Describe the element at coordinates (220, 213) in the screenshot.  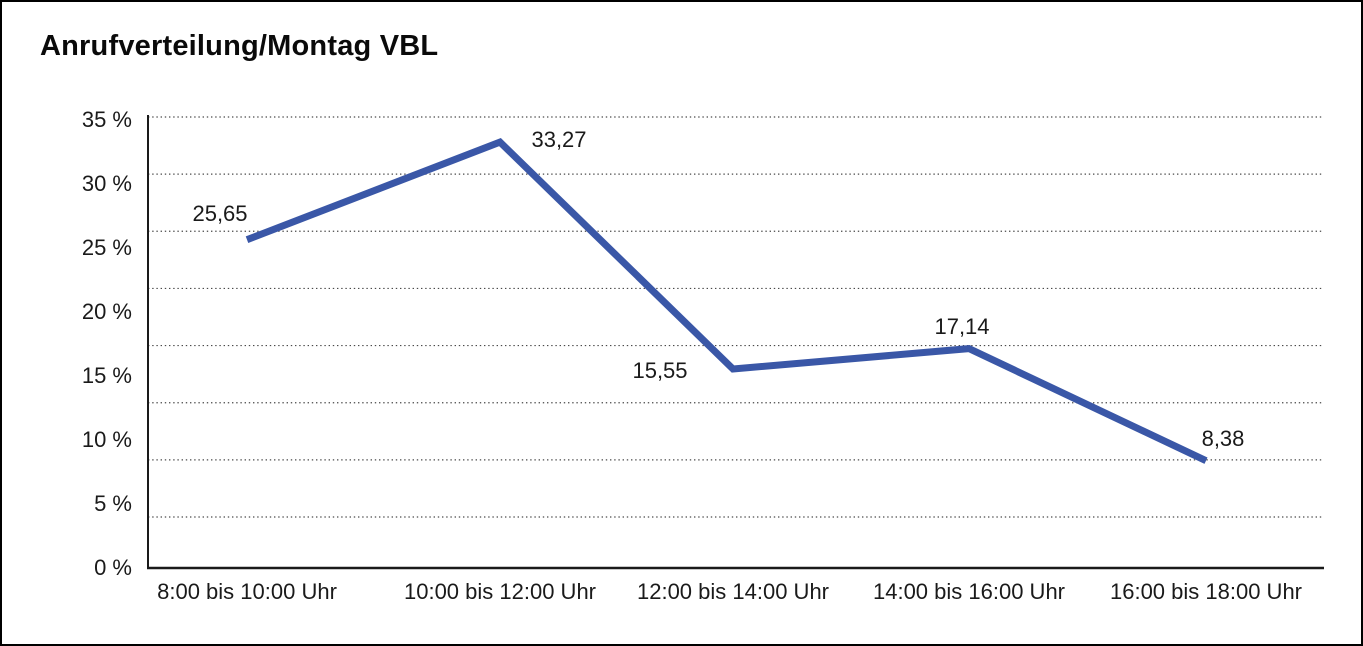
I see `data-point-label: 25,65` at that location.